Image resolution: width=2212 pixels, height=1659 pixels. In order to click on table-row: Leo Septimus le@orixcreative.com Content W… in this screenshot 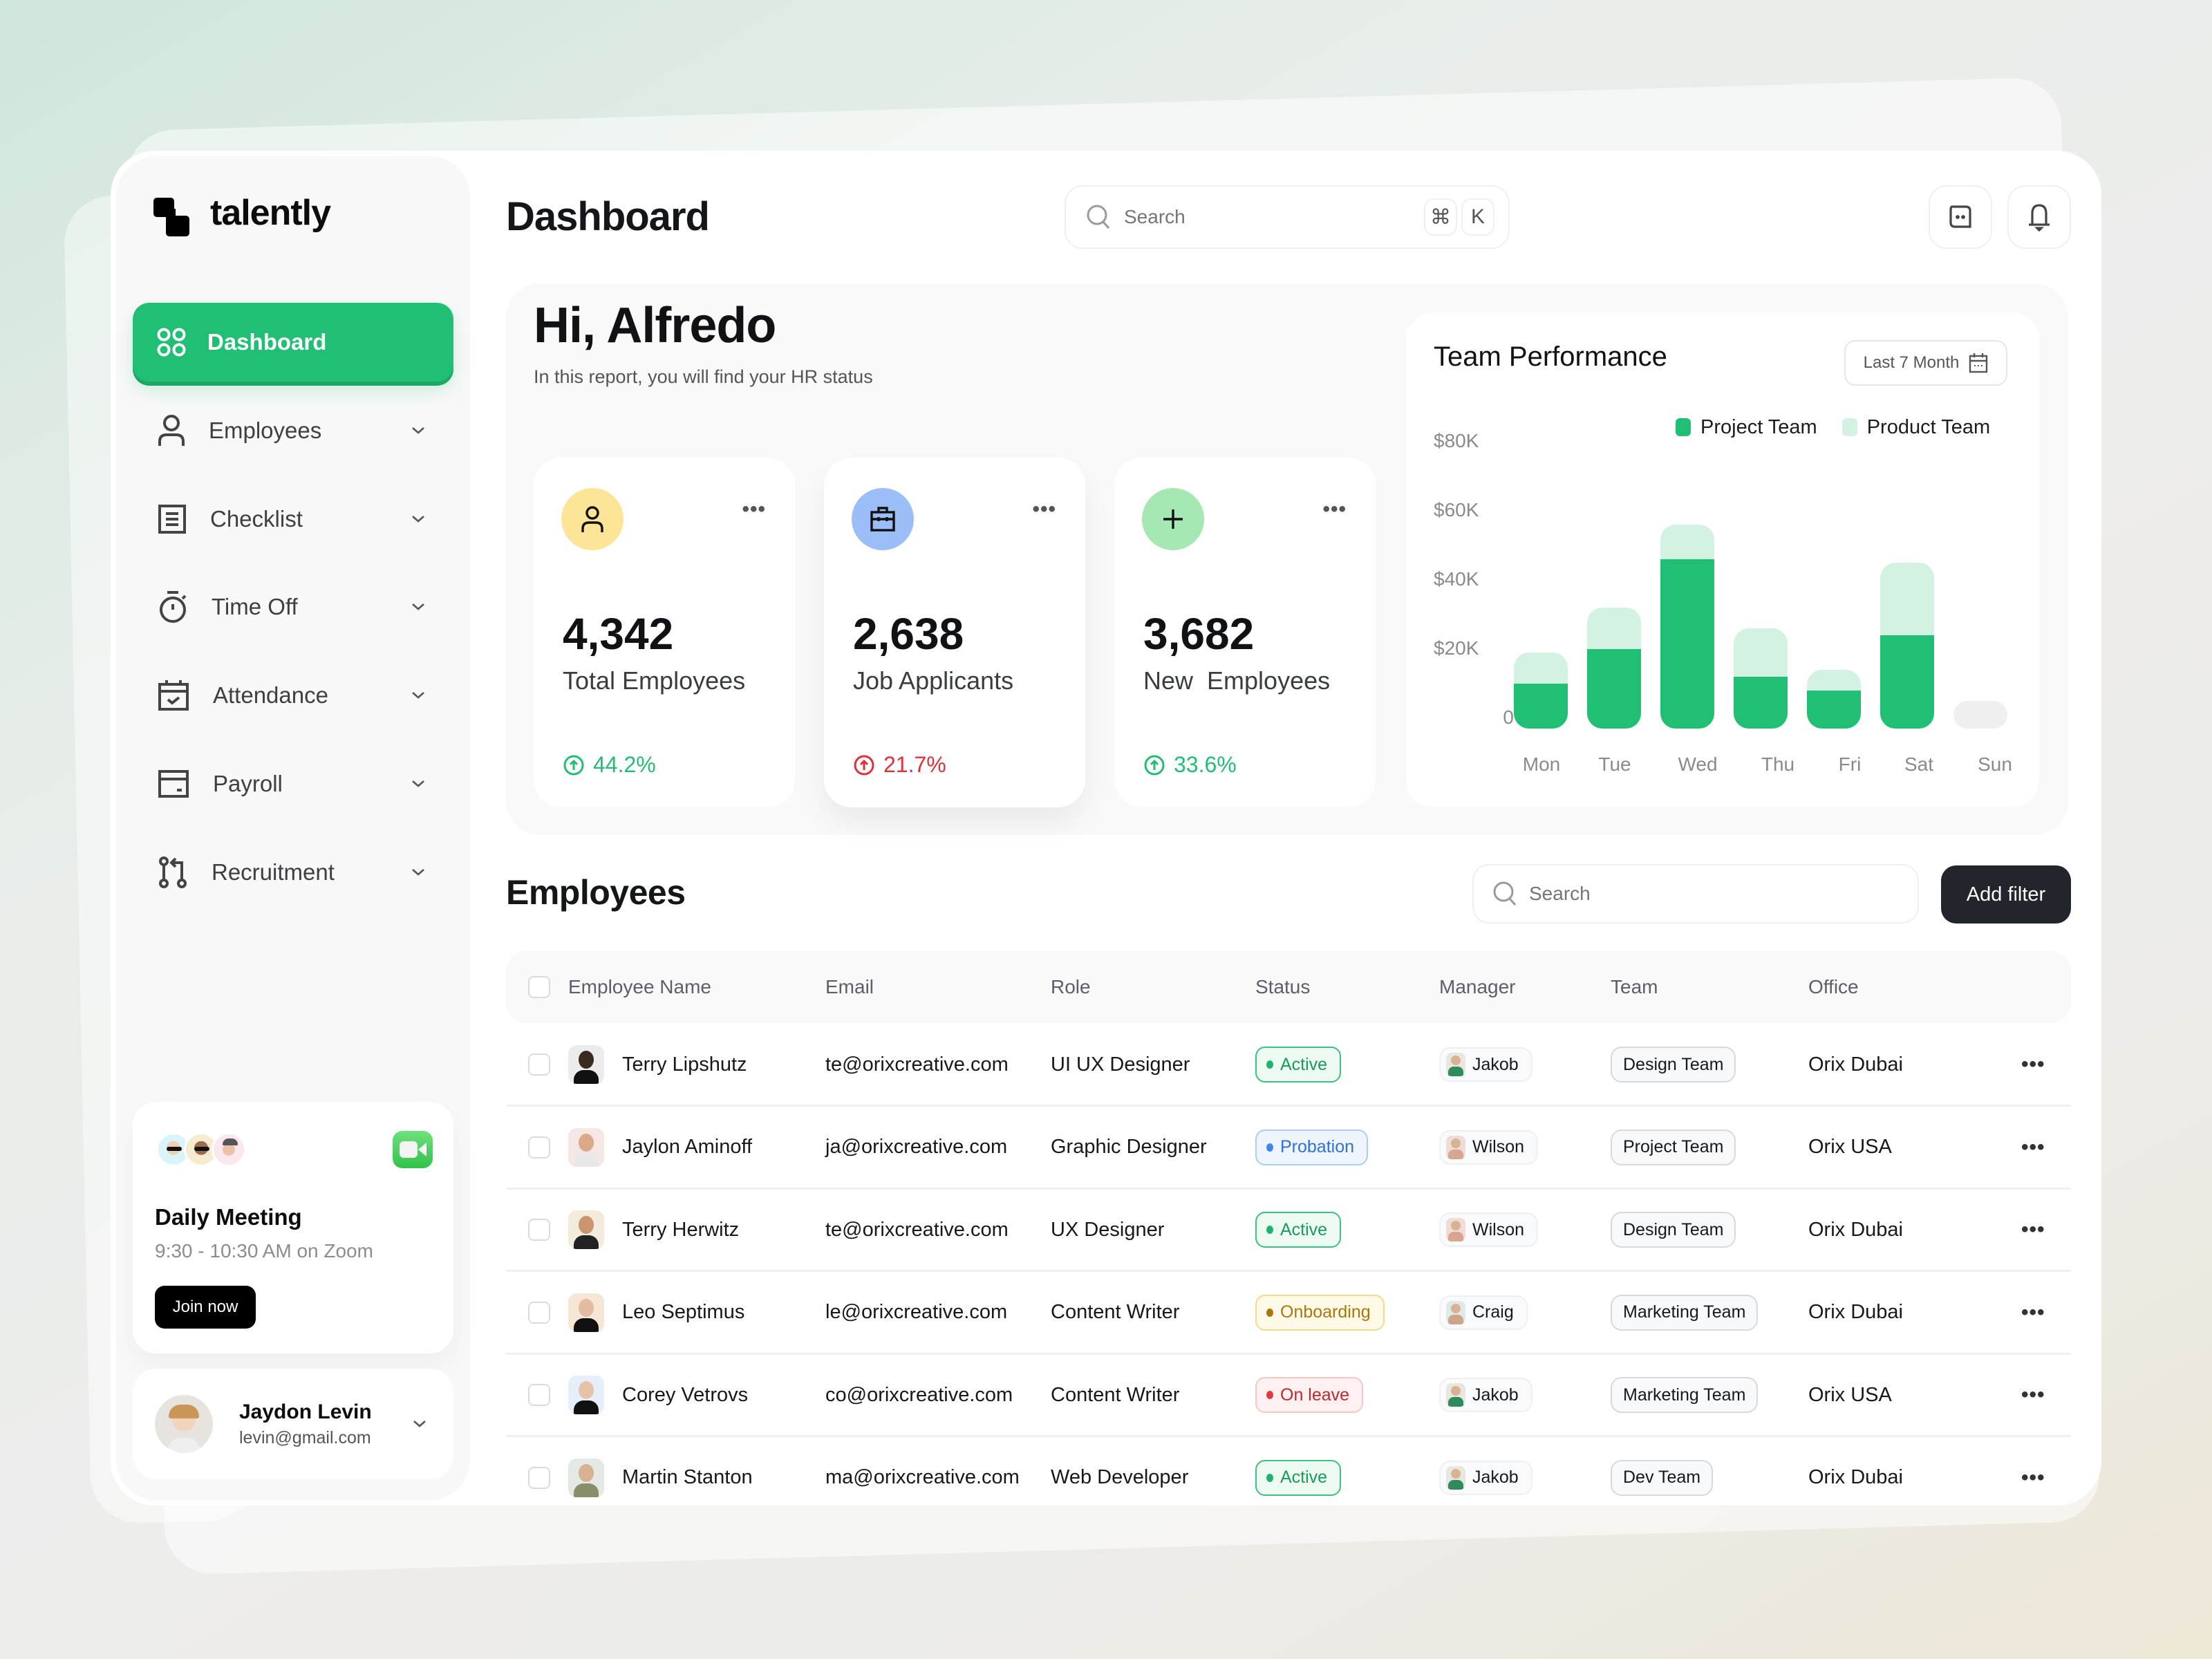, I will do `click(1288, 1314)`.